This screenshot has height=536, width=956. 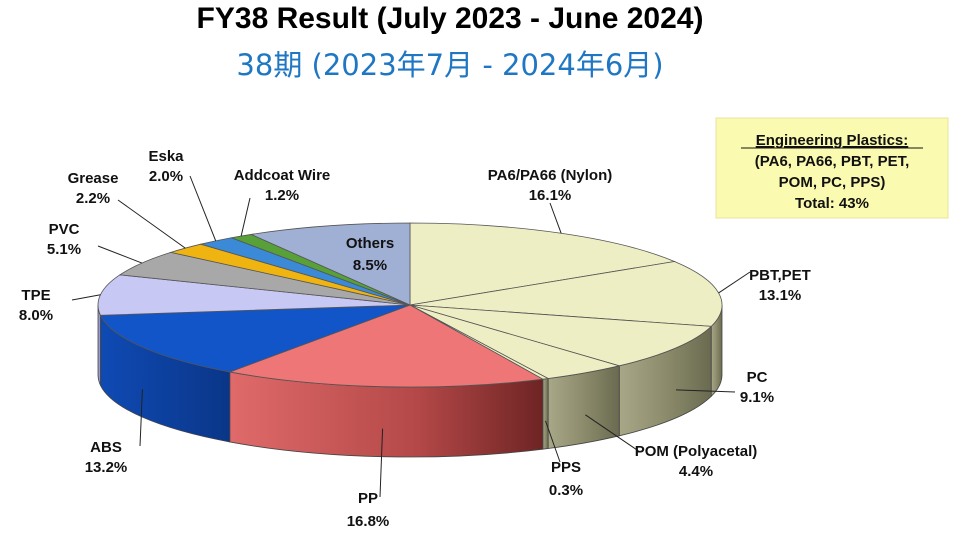 What do you see at coordinates (545, 414) in the screenshot?
I see `pie-side-pps` at bounding box center [545, 414].